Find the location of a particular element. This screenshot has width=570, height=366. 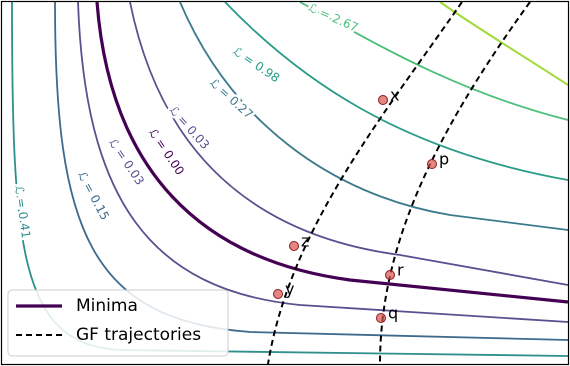

point-label: q is located at coordinates (393, 313).